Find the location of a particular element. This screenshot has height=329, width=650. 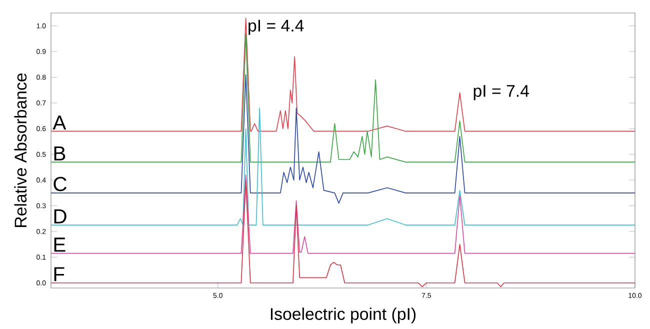

series-label: B is located at coordinates (60, 153).